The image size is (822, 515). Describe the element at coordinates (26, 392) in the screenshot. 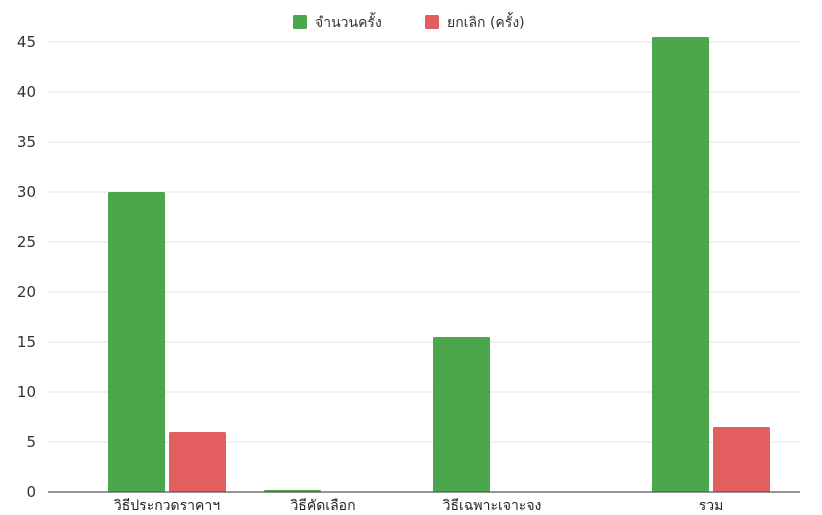

I see `y-tick-label: 10` at that location.